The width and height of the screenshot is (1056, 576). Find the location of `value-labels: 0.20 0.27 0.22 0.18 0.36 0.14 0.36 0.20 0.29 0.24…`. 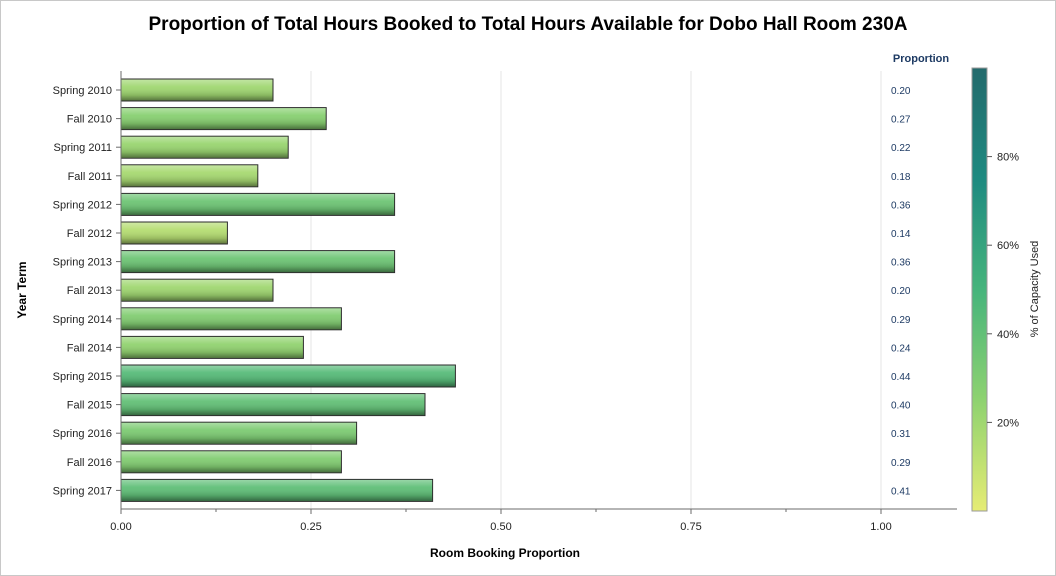

value-labels: 0.20 0.27 0.22 0.18 0.36 0.14 0.36 0.20 0.29 0.24… is located at coordinates (901, 291).